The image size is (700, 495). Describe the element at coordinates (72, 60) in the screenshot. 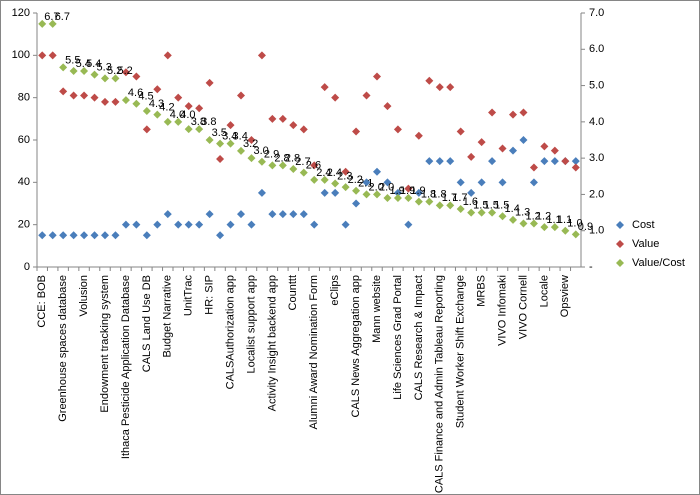

I see `data-label: 5.5` at that location.